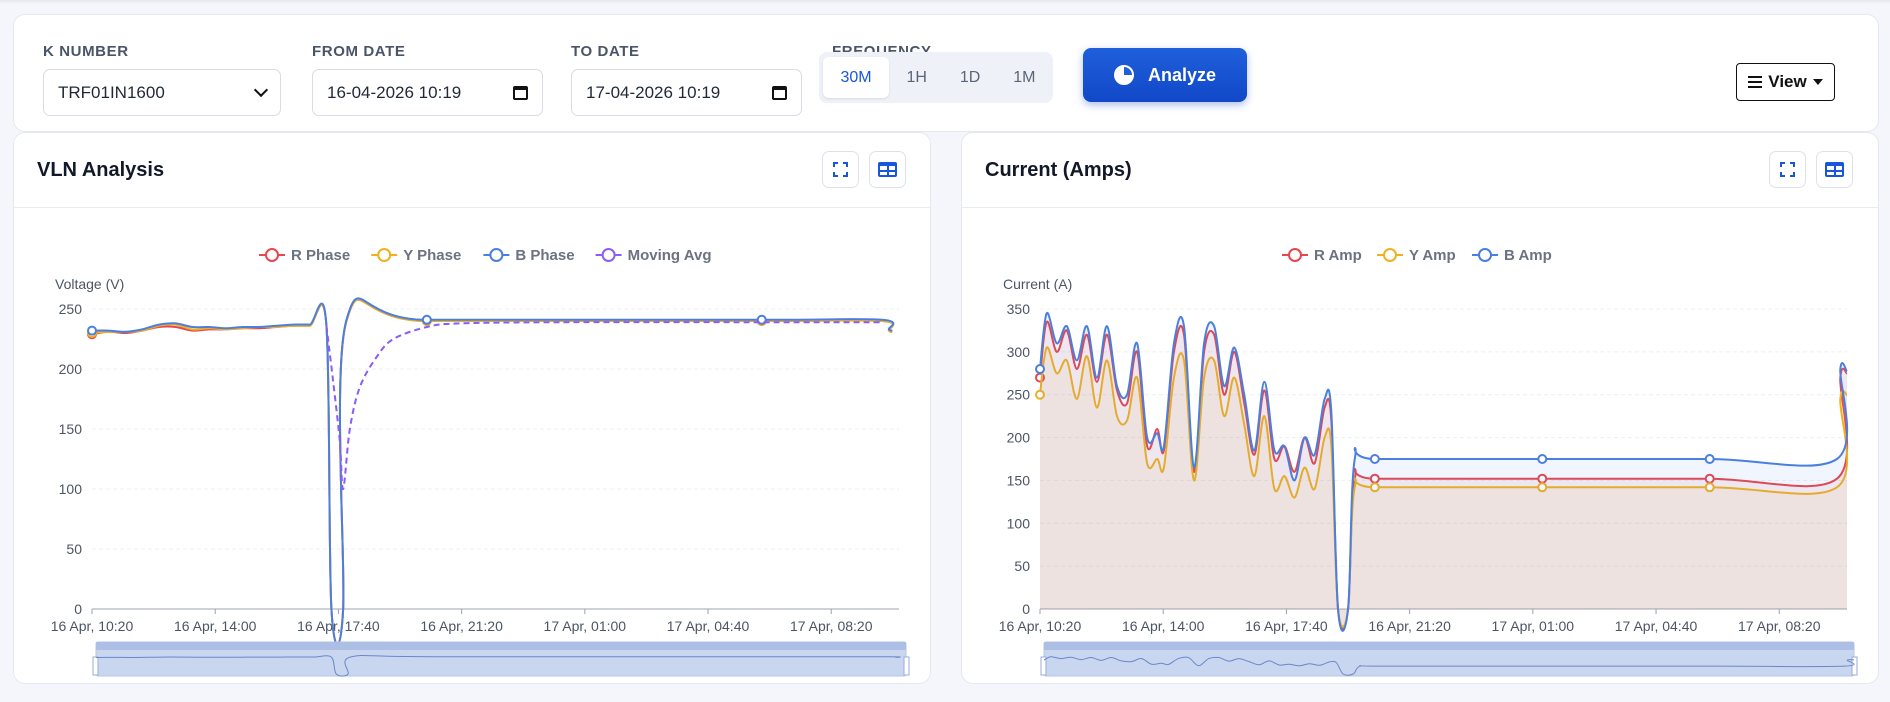 The height and width of the screenshot is (702, 1890). Describe the element at coordinates (916, 77) in the screenshot. I see `frequency-option-1h: 1H` at that location.